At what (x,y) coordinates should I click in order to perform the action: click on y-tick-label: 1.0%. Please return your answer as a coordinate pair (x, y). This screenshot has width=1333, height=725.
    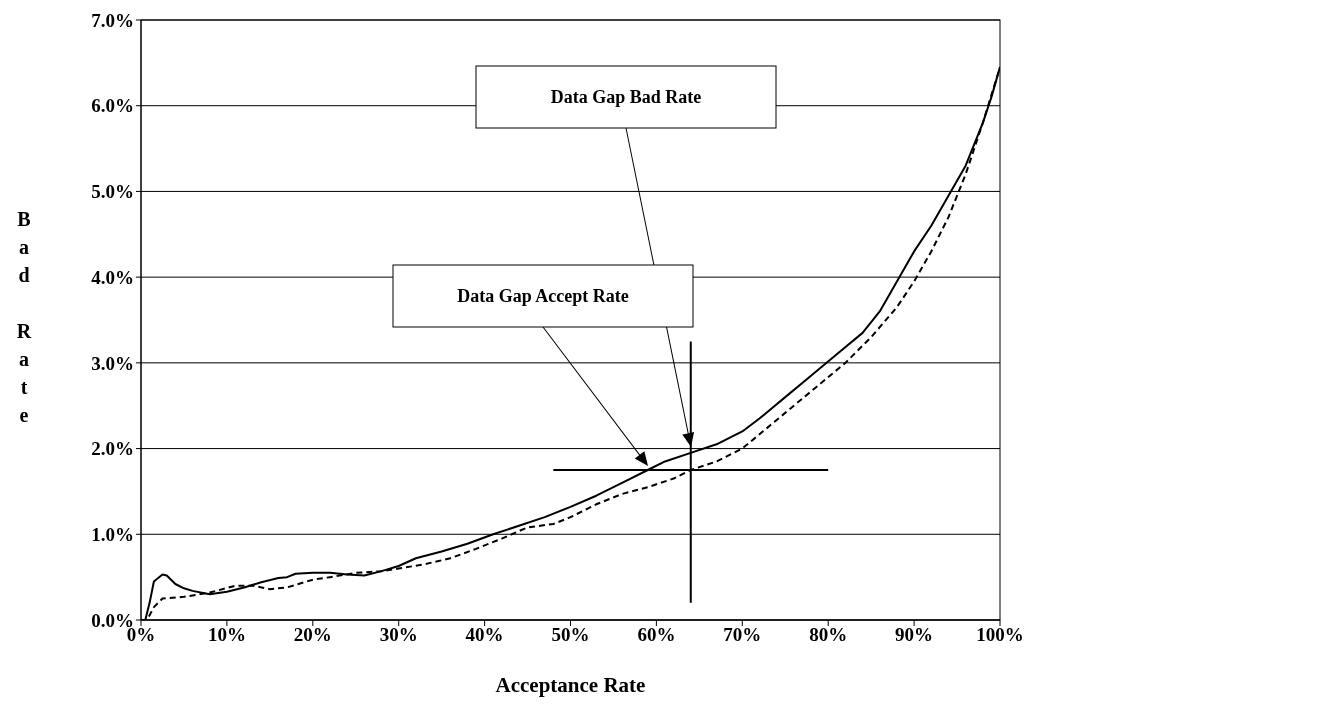
    Looking at the image, I should click on (112, 535).